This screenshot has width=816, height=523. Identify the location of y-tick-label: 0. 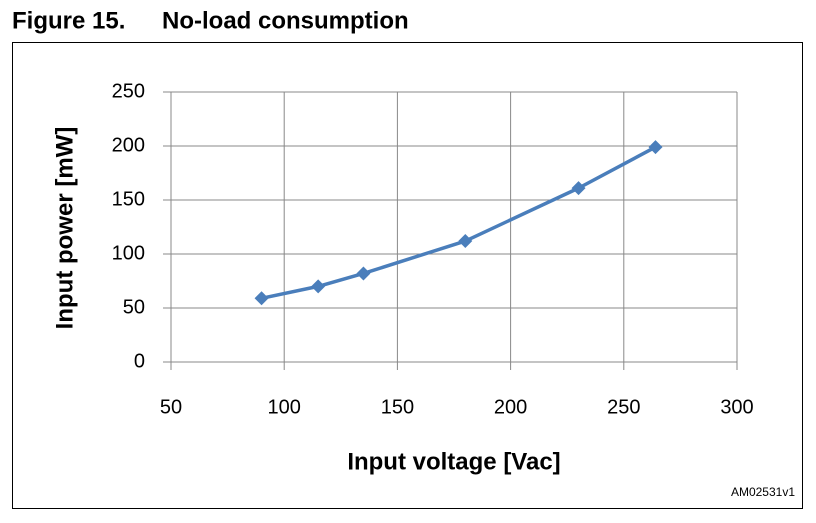
(139, 361).